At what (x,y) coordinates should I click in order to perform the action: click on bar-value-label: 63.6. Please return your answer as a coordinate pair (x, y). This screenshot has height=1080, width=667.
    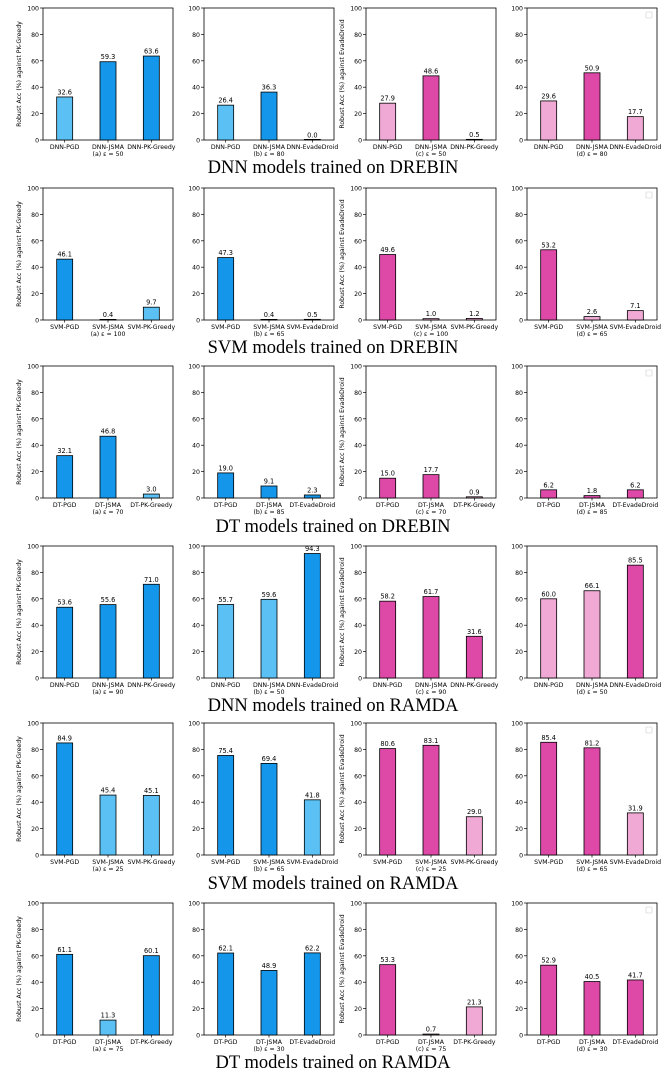
    Looking at the image, I should click on (151, 52).